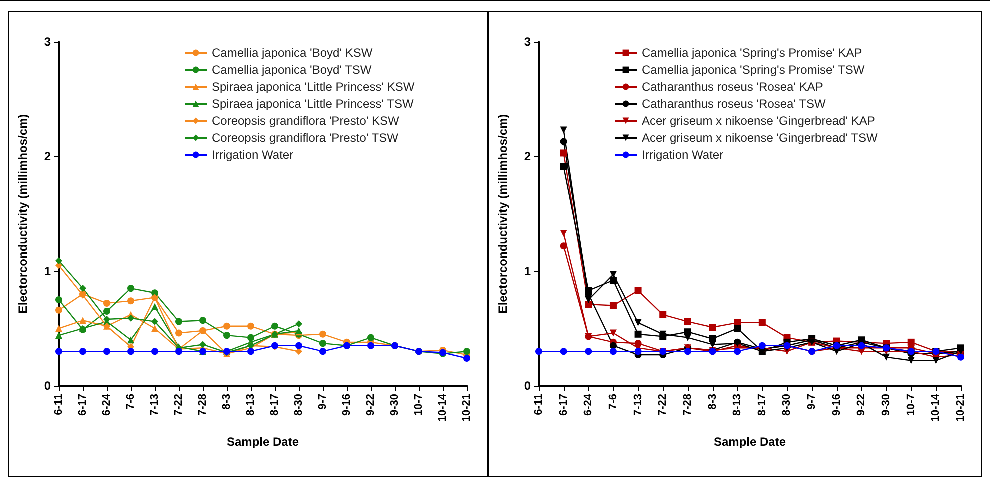 Image resolution: width=990 pixels, height=480 pixels. Describe the element at coordinates (734, 104) in the screenshot. I see `legend-label: Catharanthus roseus 'Rosea' TSW` at that location.